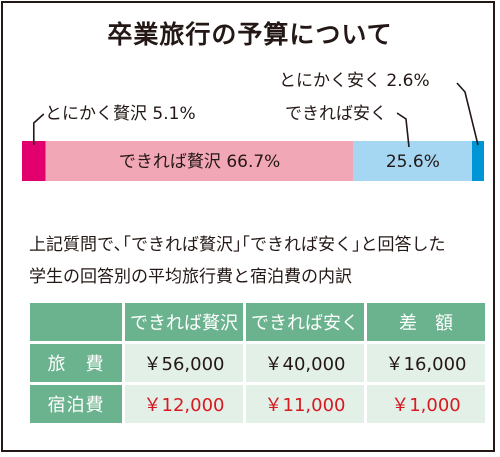 The width and height of the screenshot is (500, 457). I want to click on table-row-lodging: 宿泊費 ￥12,000 ￥11,000 ￥1,000, so click(257, 404).